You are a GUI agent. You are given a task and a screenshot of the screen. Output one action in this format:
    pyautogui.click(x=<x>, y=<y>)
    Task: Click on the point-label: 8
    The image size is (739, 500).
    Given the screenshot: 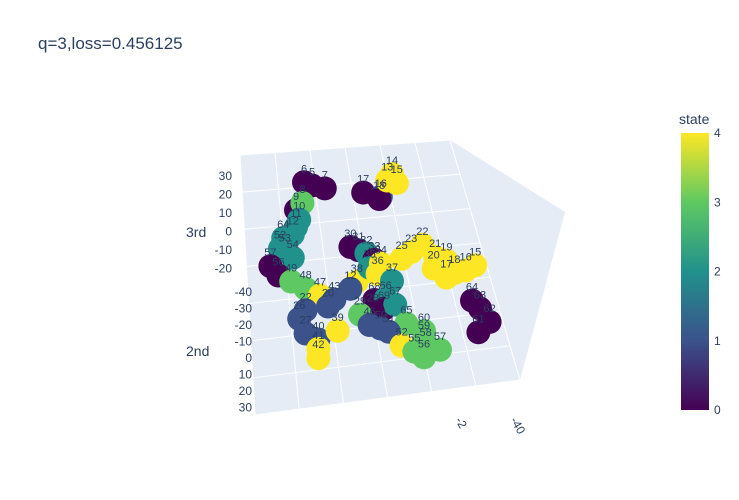 What is the action you would take?
    pyautogui.click(x=302, y=190)
    